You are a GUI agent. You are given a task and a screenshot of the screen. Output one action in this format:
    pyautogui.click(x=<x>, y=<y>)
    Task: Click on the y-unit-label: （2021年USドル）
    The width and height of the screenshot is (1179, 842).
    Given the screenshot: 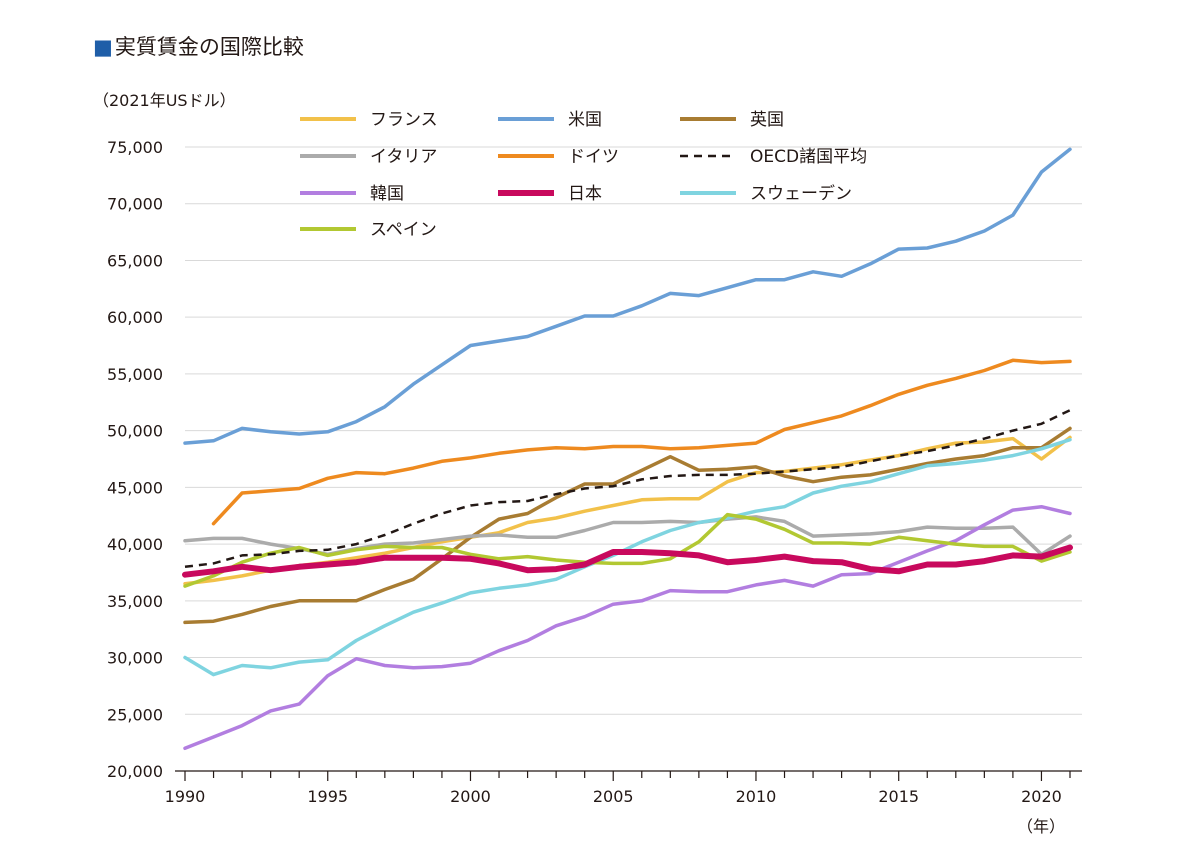 What is the action you would take?
    pyautogui.click(x=164, y=100)
    